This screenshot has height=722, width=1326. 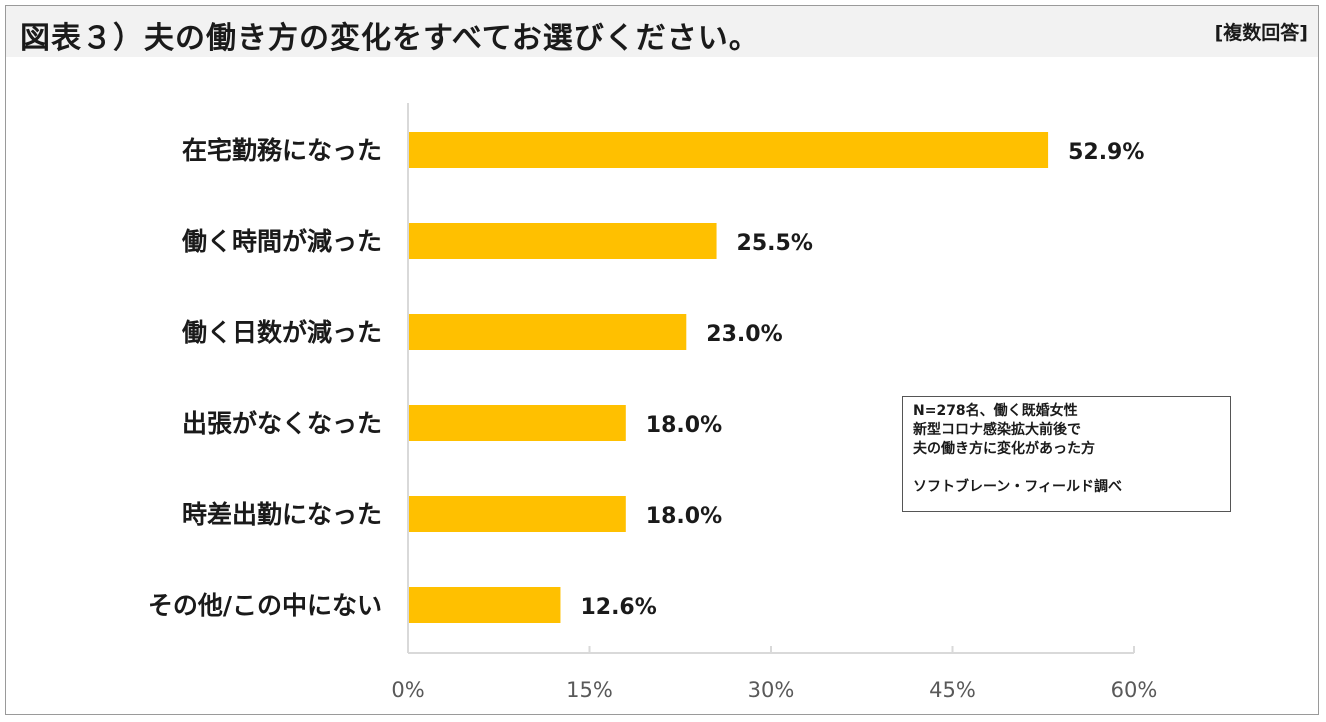 I want to click on title-bar: 図表３）夫の働き方の変化をすべてお選びください。 [複数回答], so click(x=662, y=31).